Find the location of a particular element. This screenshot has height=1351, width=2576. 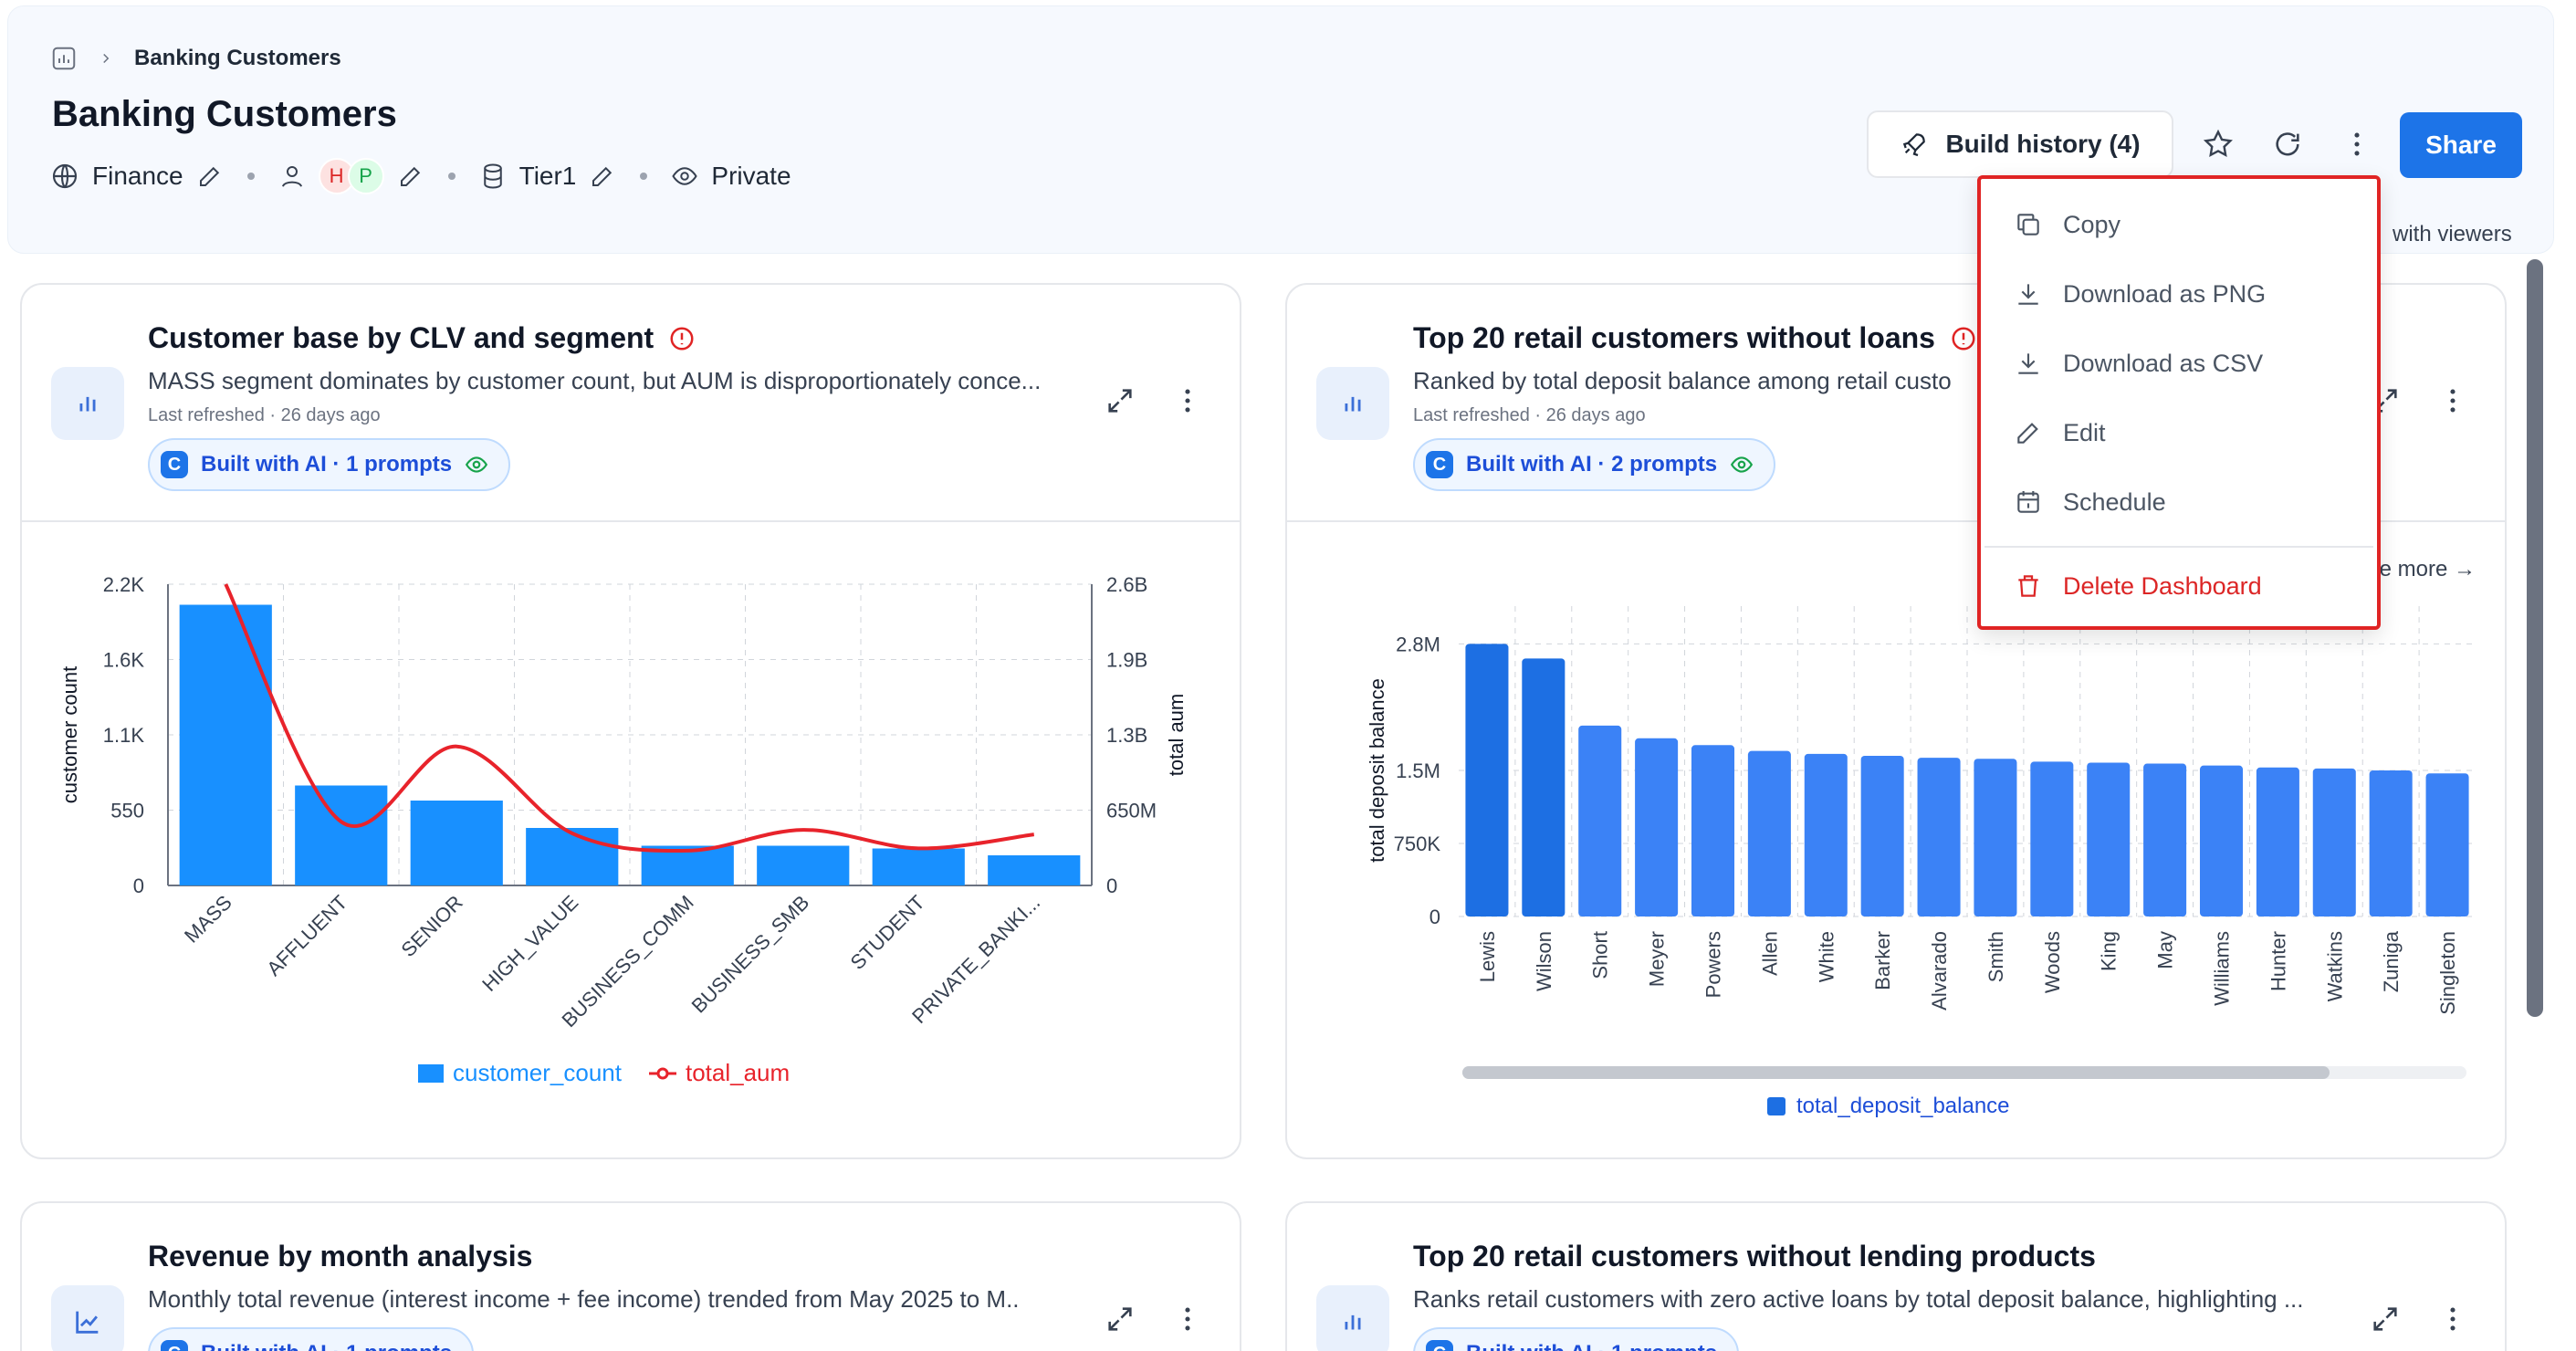

avatar: P is located at coordinates (366, 176).